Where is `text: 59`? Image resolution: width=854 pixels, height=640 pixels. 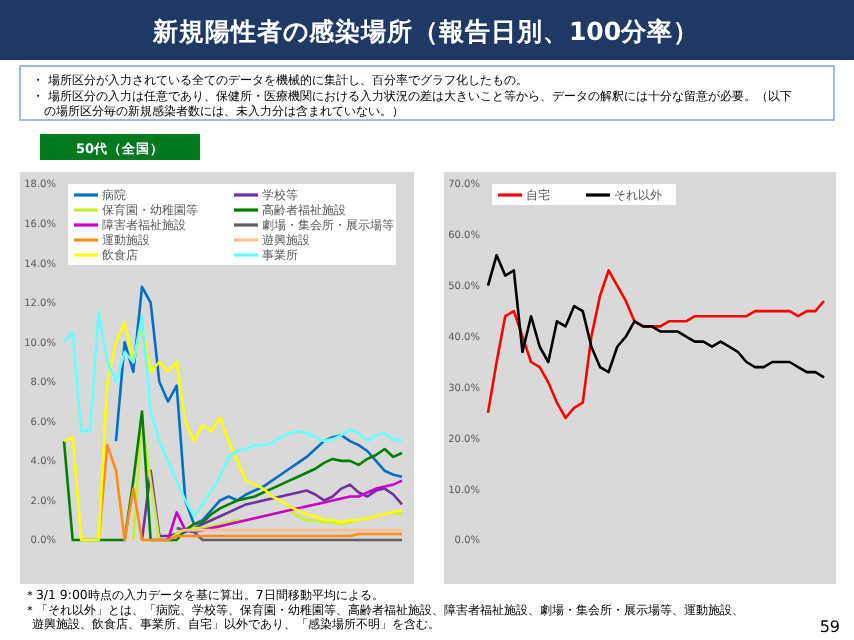 text: 59 is located at coordinates (829, 627).